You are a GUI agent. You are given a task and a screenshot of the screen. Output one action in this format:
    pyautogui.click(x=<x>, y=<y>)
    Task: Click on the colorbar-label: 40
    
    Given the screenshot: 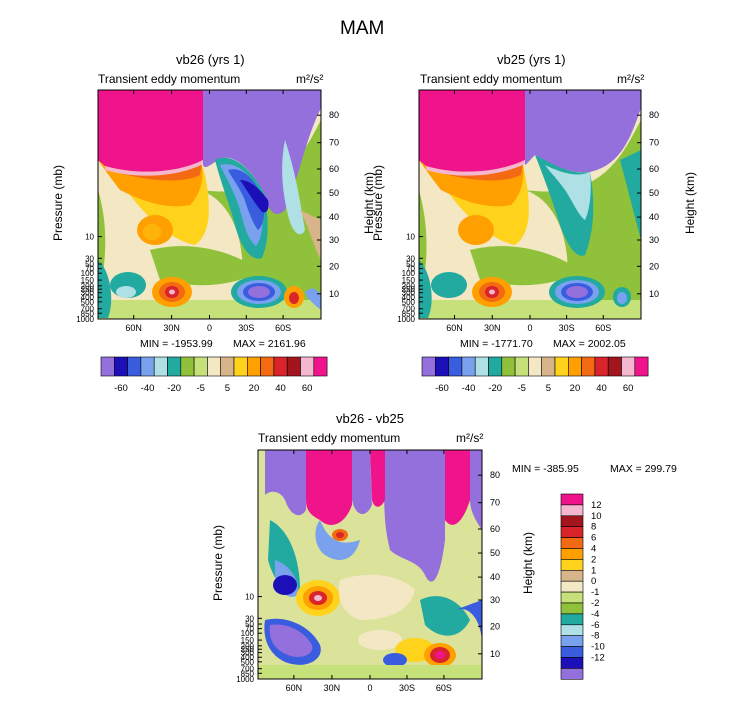 What is the action you would take?
    pyautogui.click(x=280, y=388)
    